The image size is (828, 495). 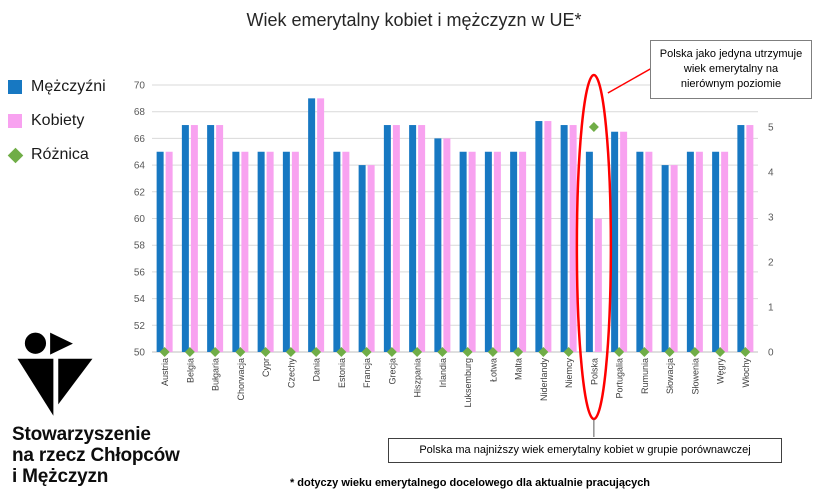 I want to click on bar-men-Malta, so click(x=514, y=251).